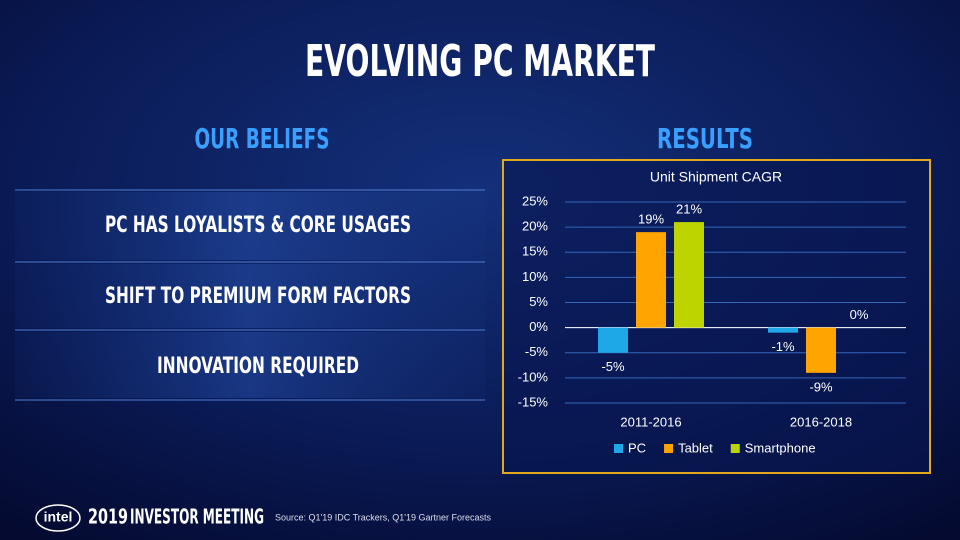 The height and width of the screenshot is (540, 960). What do you see at coordinates (258, 225) in the screenshot?
I see `belief: PC HAS LOYALISTS & CORE USAGES` at bounding box center [258, 225].